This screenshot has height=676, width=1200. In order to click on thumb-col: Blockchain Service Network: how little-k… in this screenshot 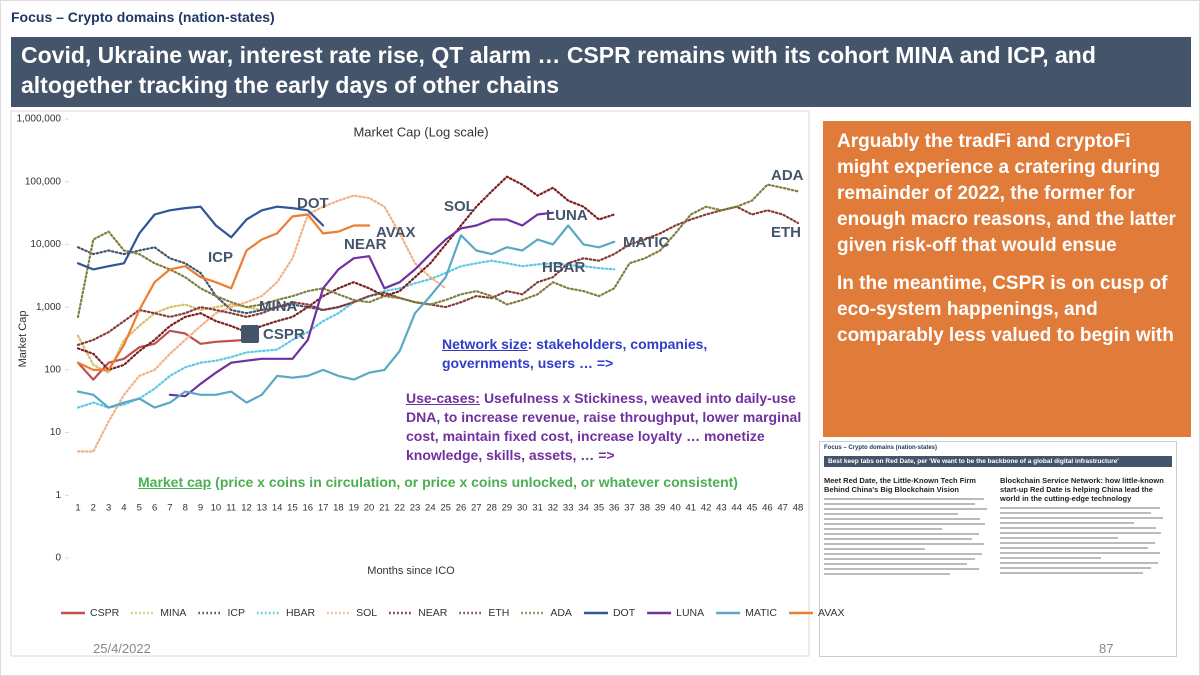, I will do `click(1084, 526)`.